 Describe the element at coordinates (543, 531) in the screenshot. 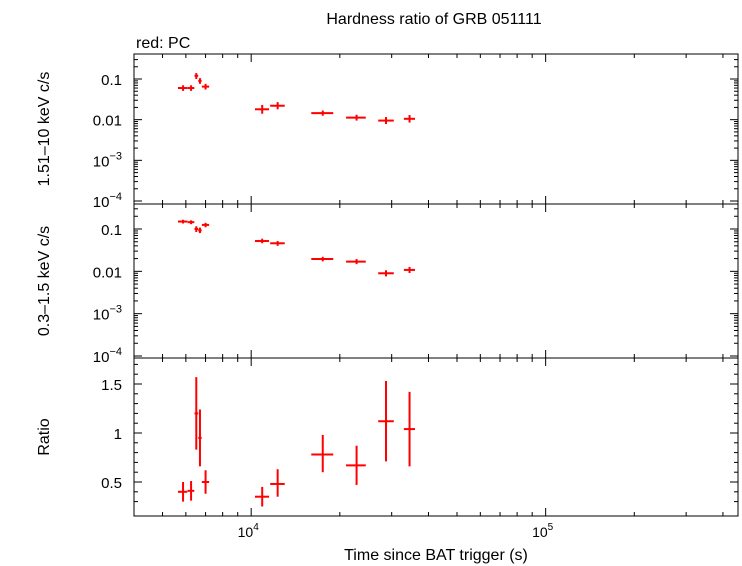

I see `x-tick-label: 10⁵` at that location.